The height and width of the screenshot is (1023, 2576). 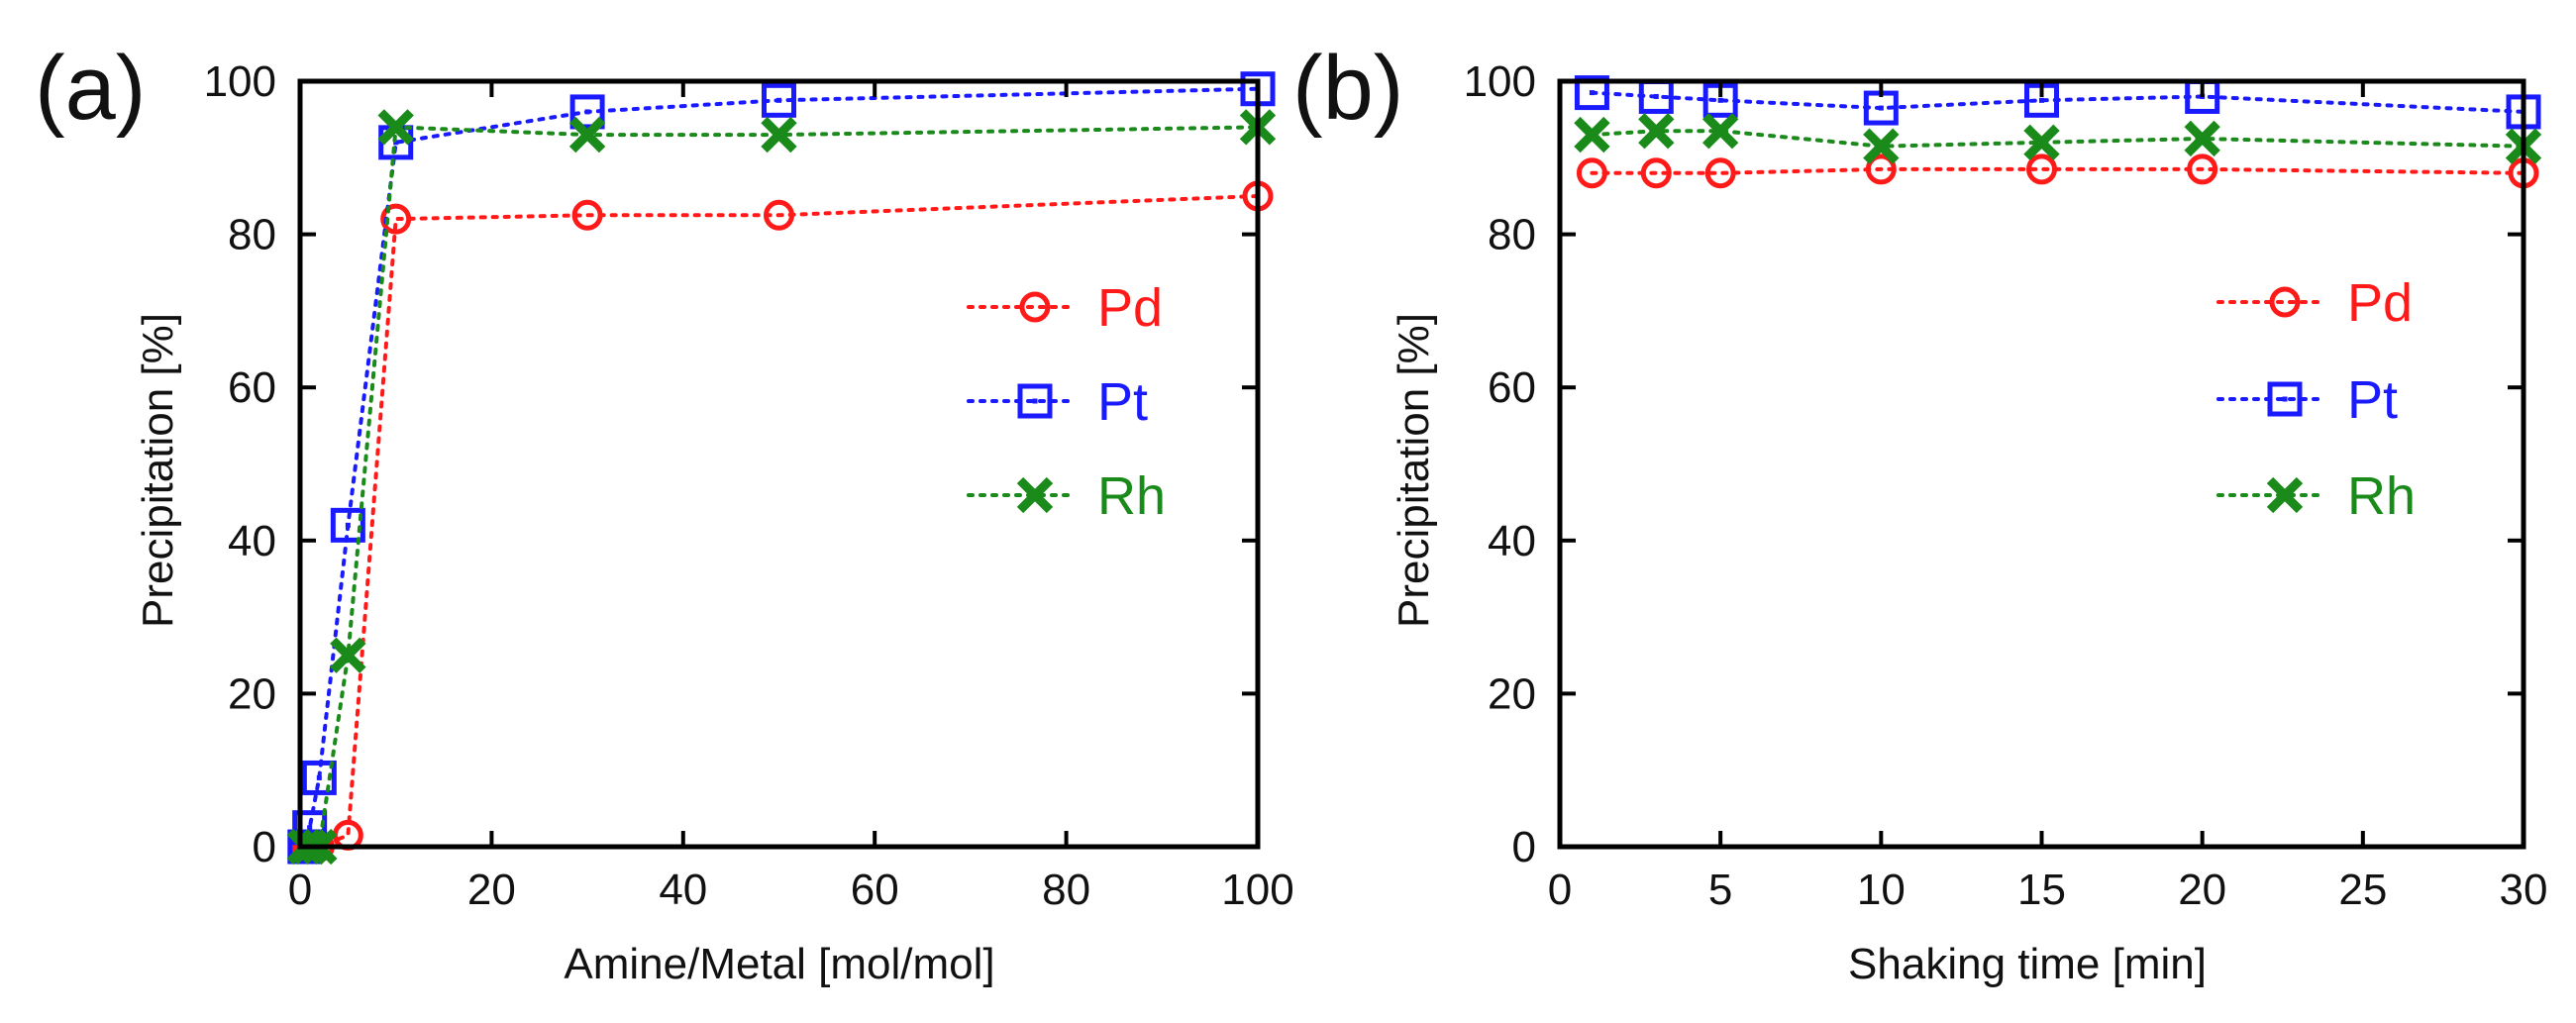 I want to click on x-tick-label: 80, so click(x=1066, y=890).